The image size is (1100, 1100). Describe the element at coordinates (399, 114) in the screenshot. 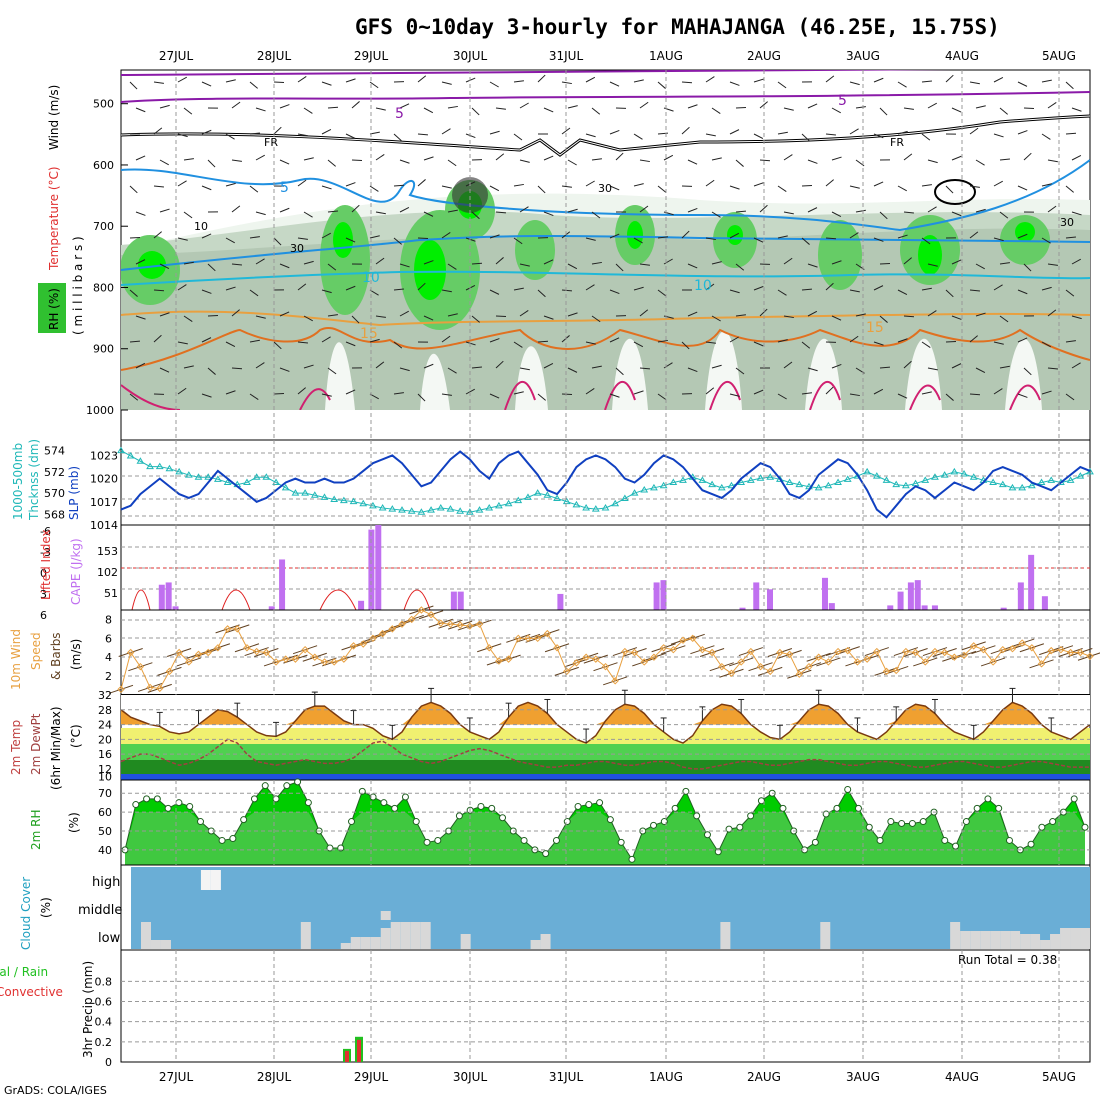

I see `contour-label: 5` at that location.